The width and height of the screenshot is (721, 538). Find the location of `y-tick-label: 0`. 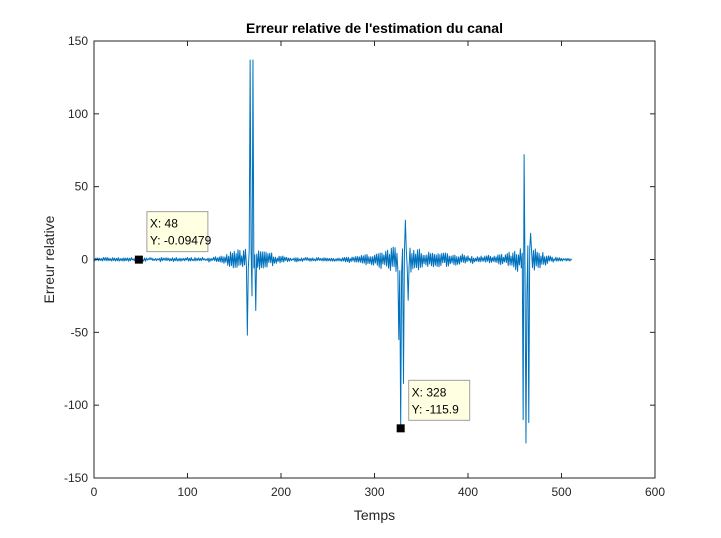

y-tick-label: 0 is located at coordinates (84, 260).